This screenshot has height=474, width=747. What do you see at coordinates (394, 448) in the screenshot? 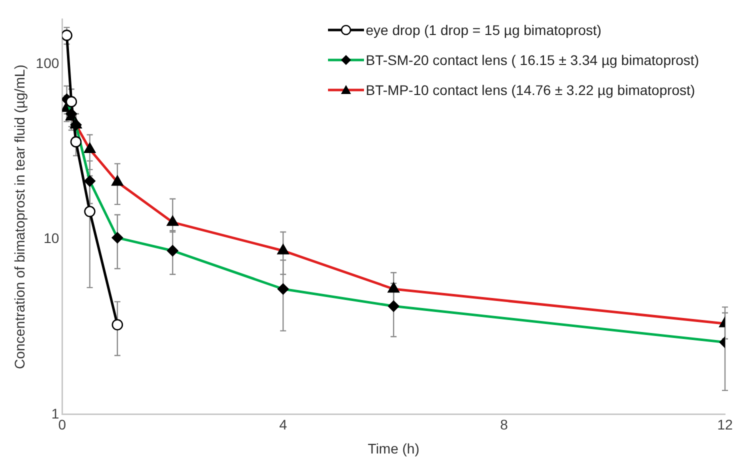
I see `x-axis-title: Time (h)` at bounding box center [394, 448].